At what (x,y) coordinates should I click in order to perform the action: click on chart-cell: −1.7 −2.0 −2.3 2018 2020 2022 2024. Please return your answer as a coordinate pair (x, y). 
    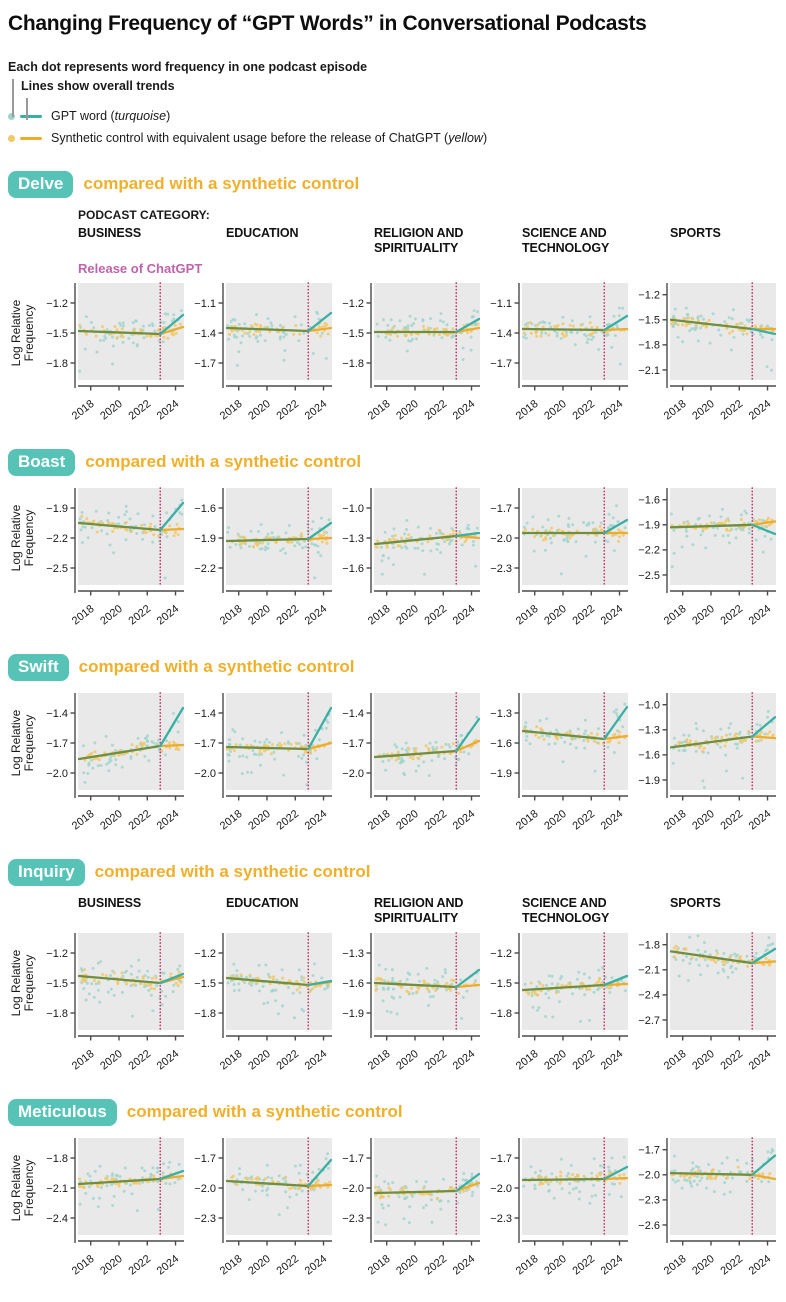
    Looking at the image, I should click on (556, 557).